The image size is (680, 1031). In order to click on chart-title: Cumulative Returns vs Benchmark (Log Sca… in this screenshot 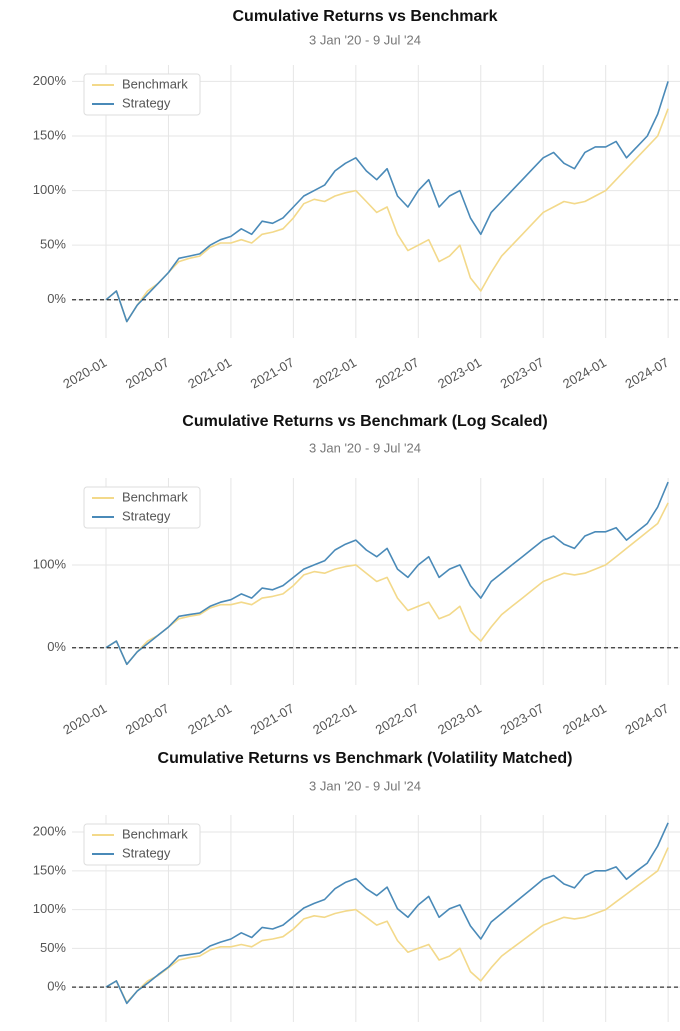, I will do `click(364, 421)`.